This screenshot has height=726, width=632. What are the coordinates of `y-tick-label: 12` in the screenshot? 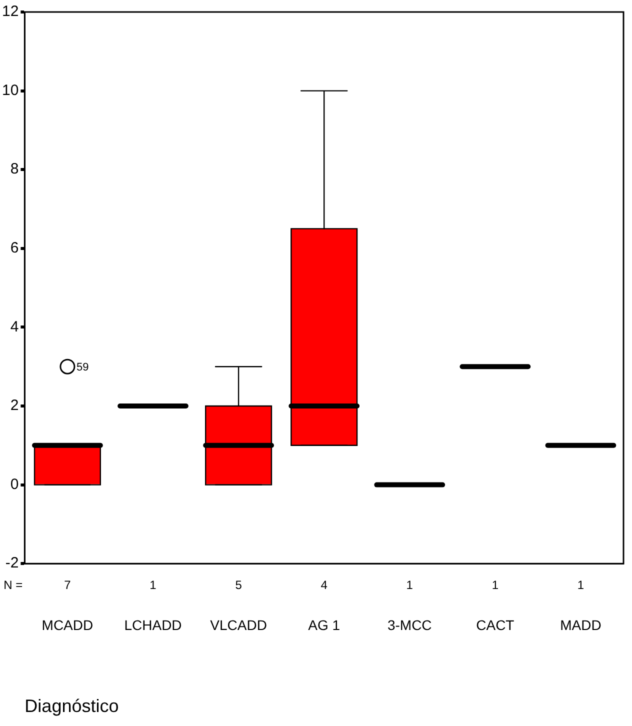 It's located at (10, 11).